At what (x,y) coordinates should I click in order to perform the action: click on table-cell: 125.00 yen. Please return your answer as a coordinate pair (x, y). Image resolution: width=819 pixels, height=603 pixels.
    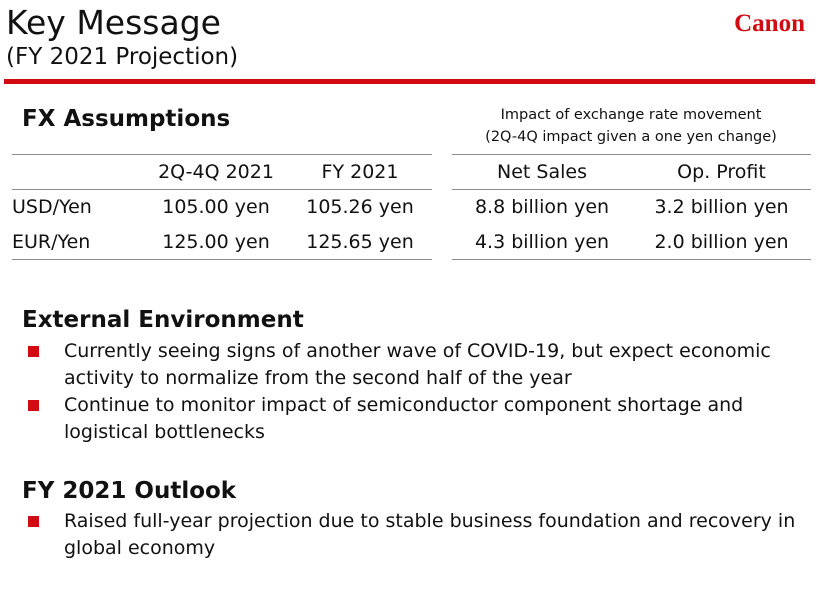
    Looking at the image, I should click on (216, 242).